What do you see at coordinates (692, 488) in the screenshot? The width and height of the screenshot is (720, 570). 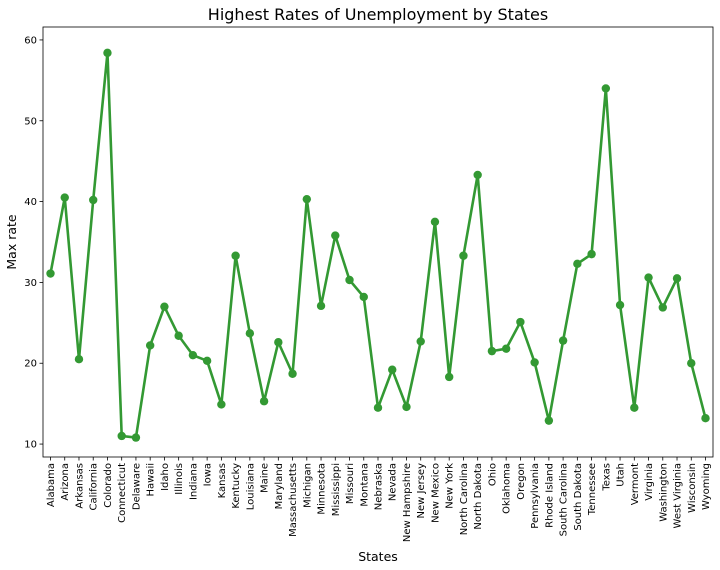 I see `x-tick-label: Wisconsin` at bounding box center [692, 488].